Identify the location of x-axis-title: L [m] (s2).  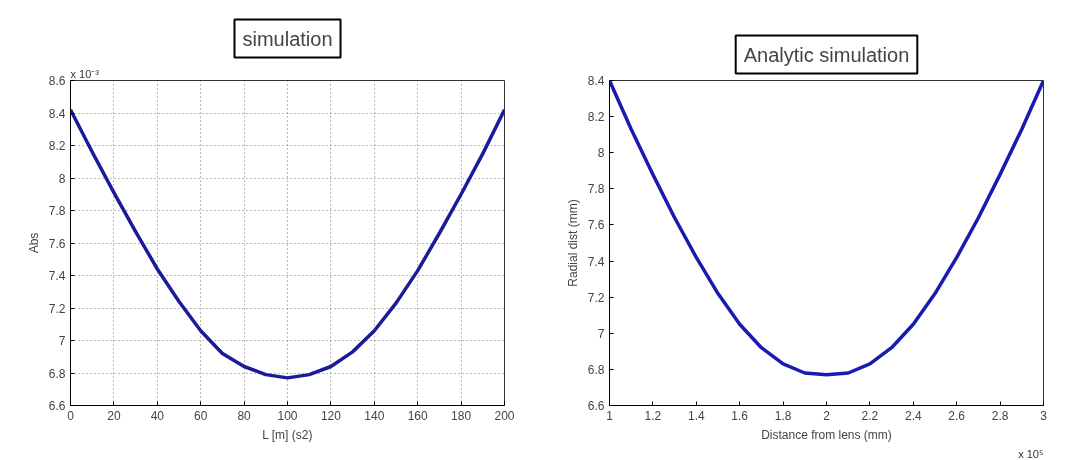
(287, 434).